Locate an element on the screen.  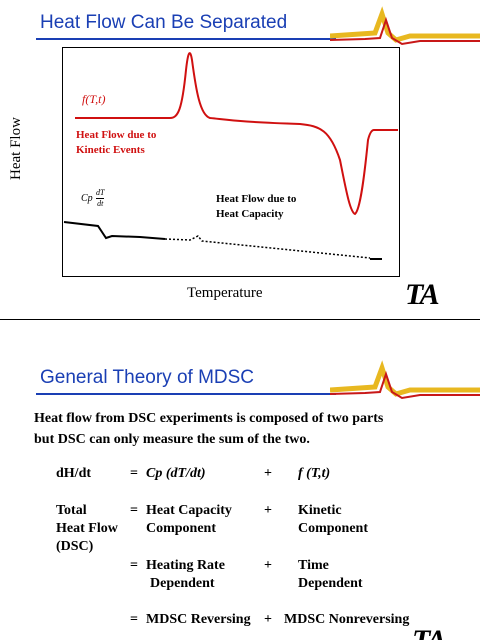
row2-term2: Kinetic Component is located at coordinates (333, 520).